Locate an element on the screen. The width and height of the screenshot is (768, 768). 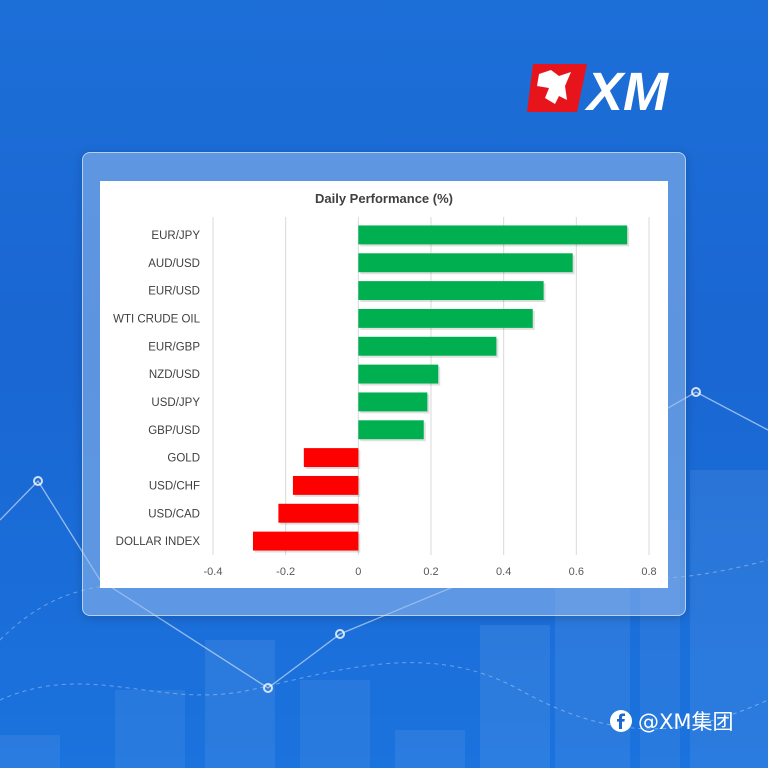
xm-logo: XM is located at coordinates (598, 89).